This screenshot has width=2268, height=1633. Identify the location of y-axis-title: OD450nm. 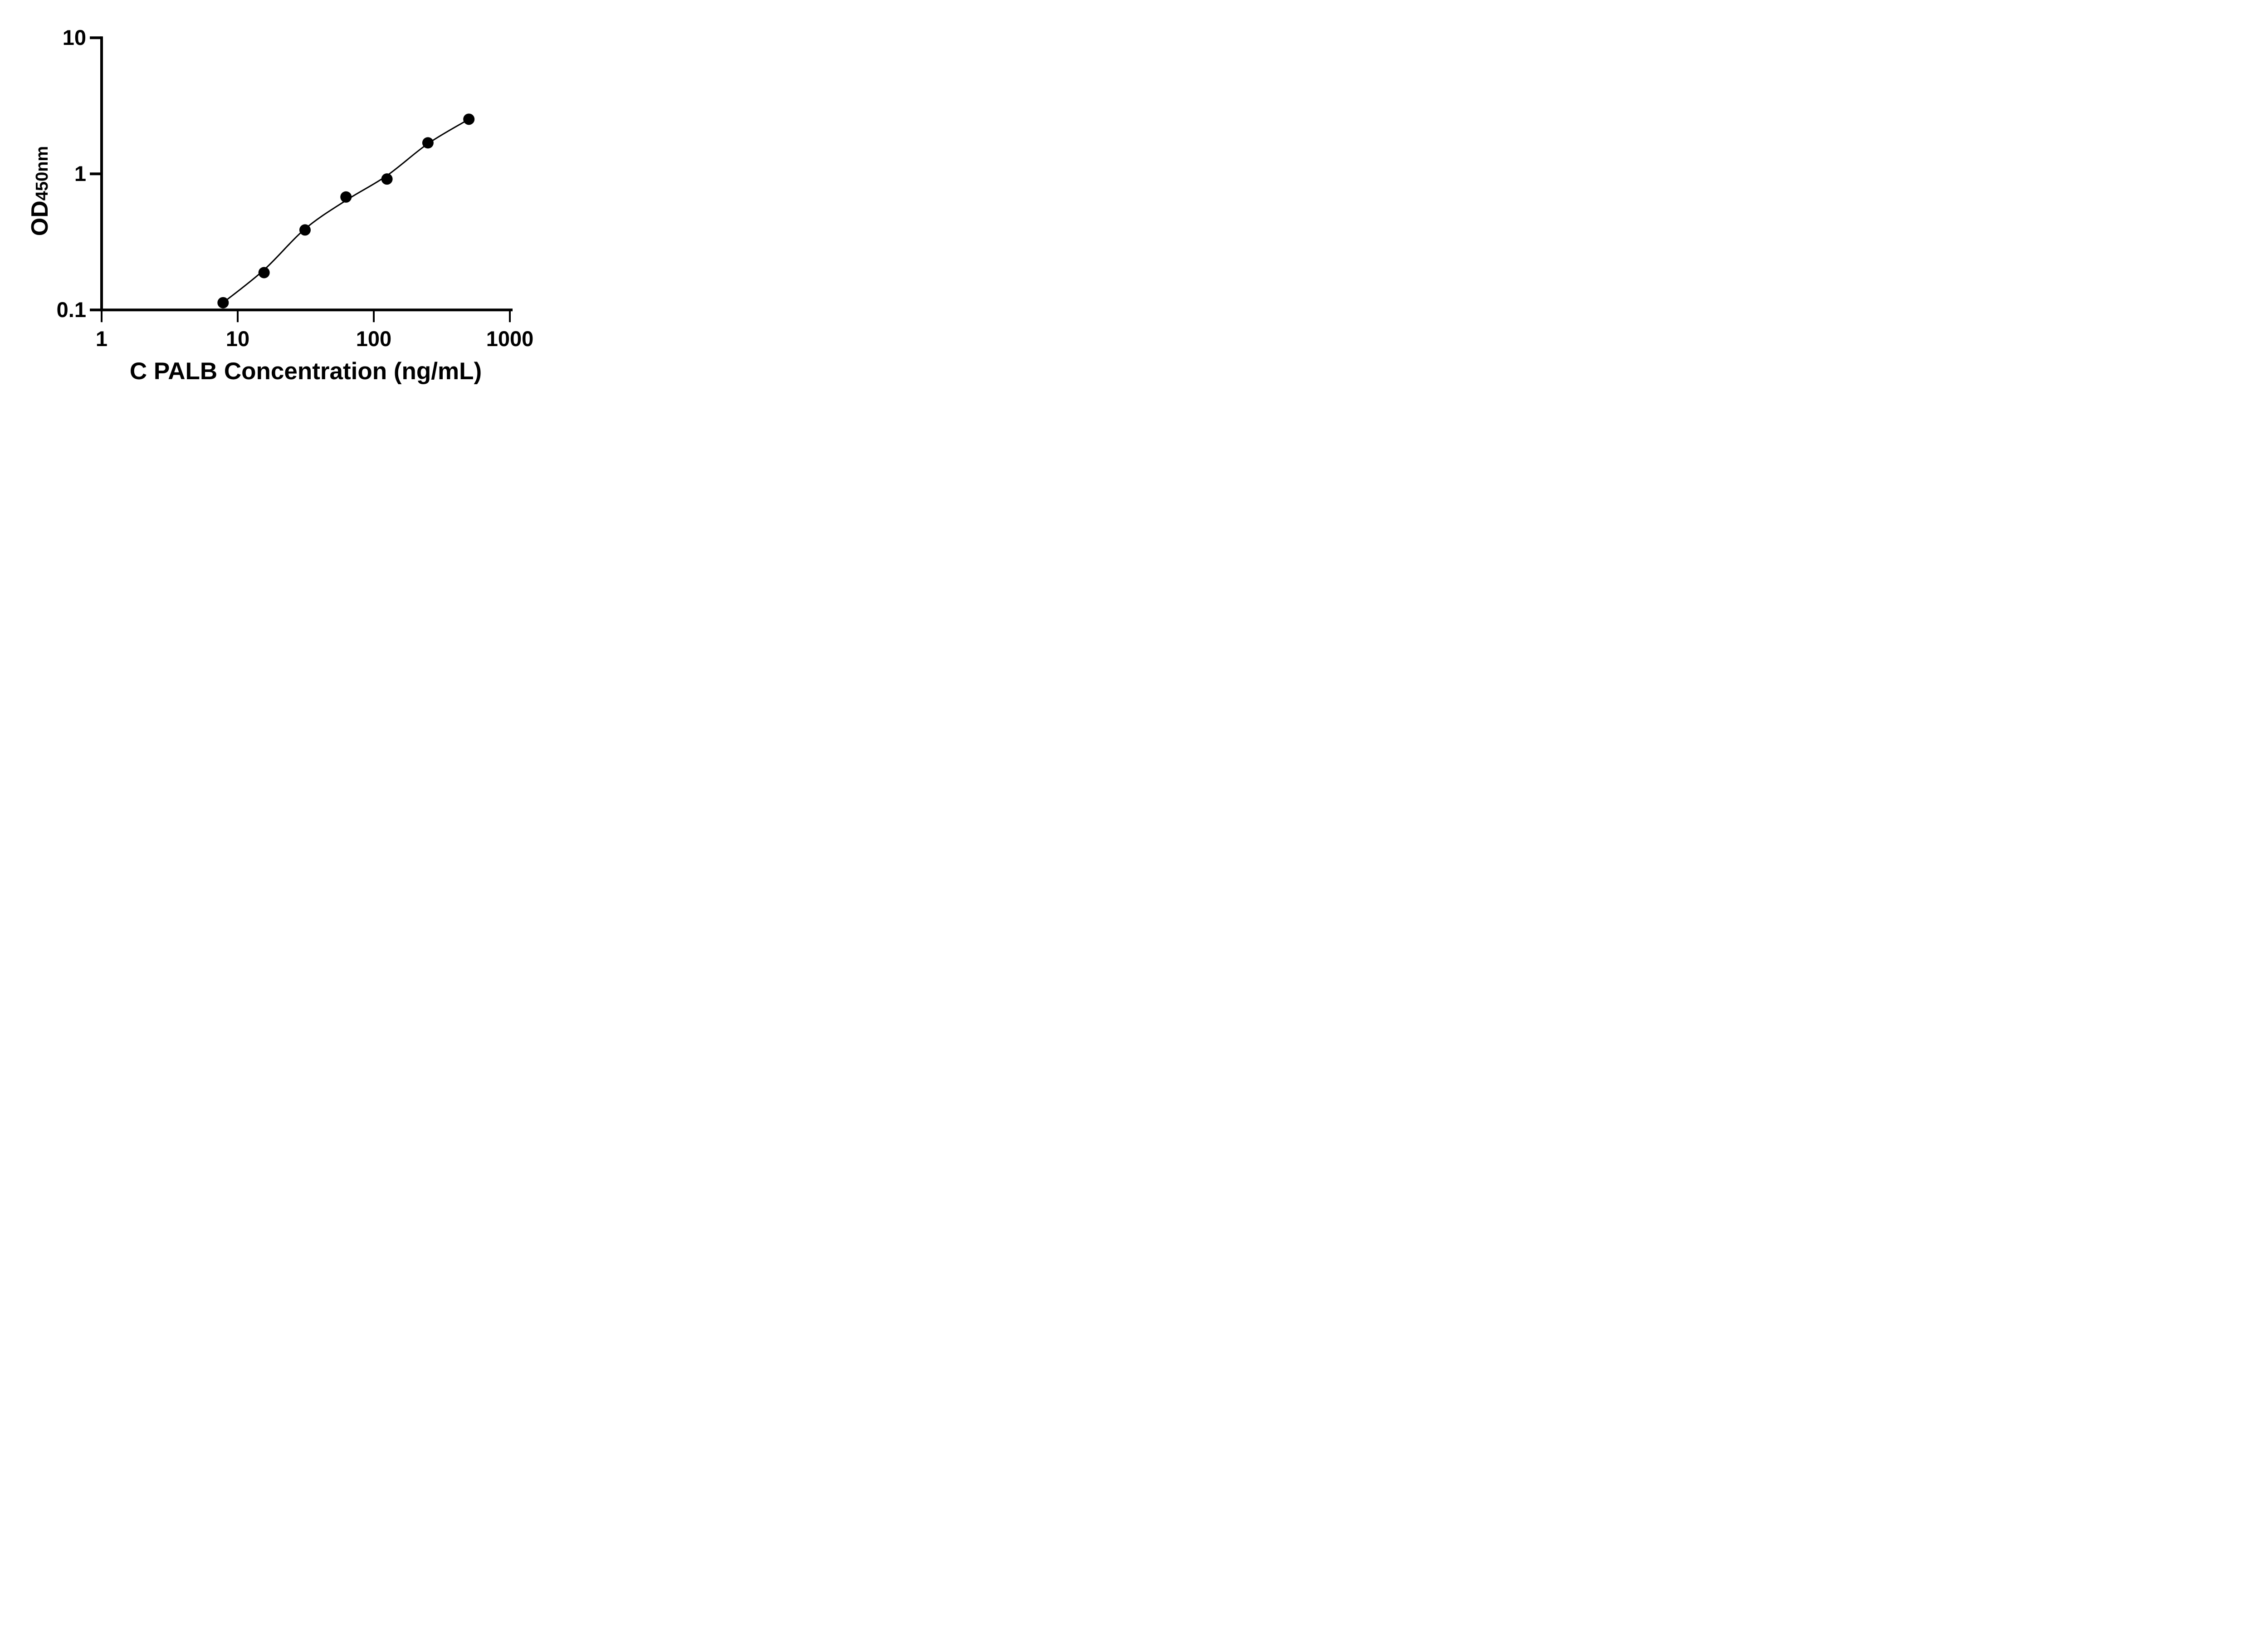
(40, 191).